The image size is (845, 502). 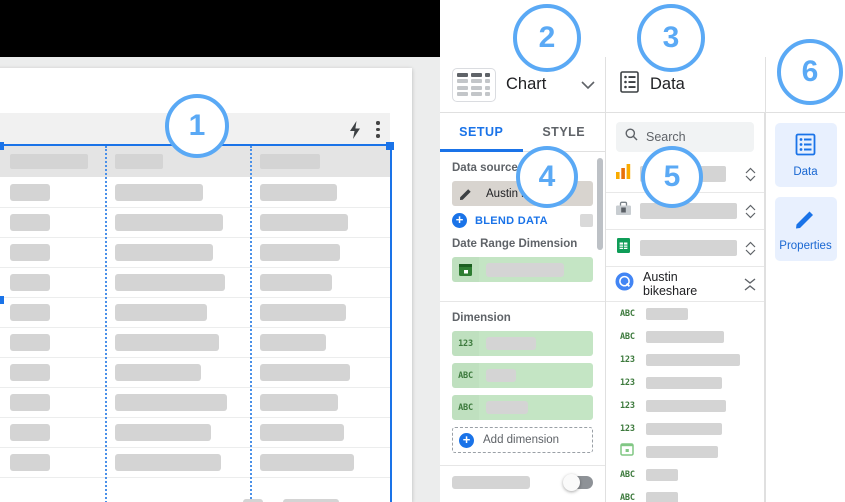 I want to click on data-source-row, so click(x=685, y=248).